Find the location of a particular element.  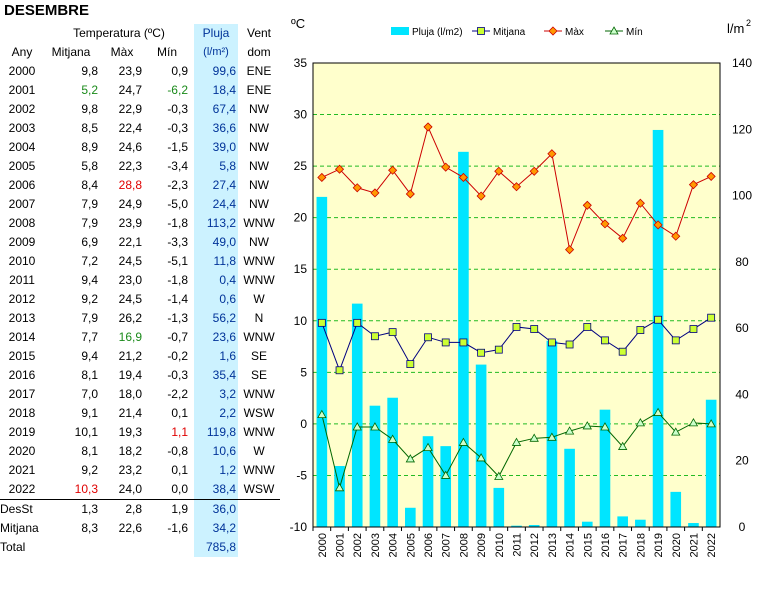

year-cell: 2020 is located at coordinates (22, 451).